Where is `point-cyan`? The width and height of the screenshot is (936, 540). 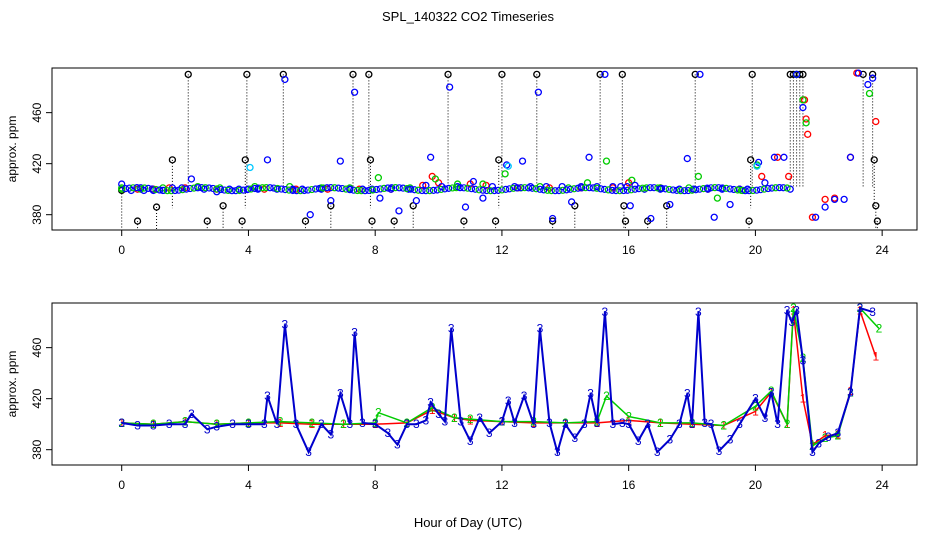
point-cyan is located at coordinates (757, 166).